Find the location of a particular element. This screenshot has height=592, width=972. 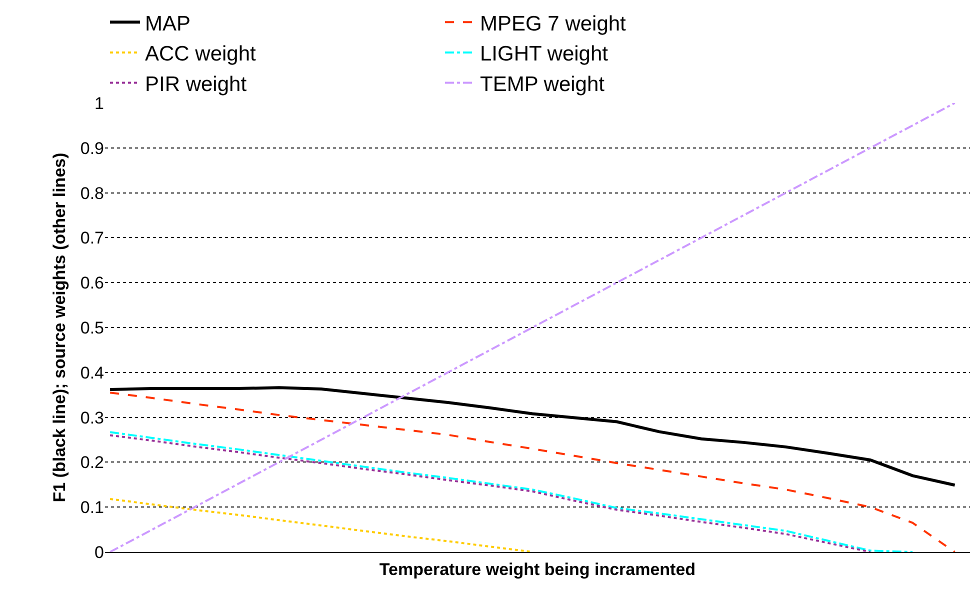

y-tick-label: 0 is located at coordinates (99, 552).